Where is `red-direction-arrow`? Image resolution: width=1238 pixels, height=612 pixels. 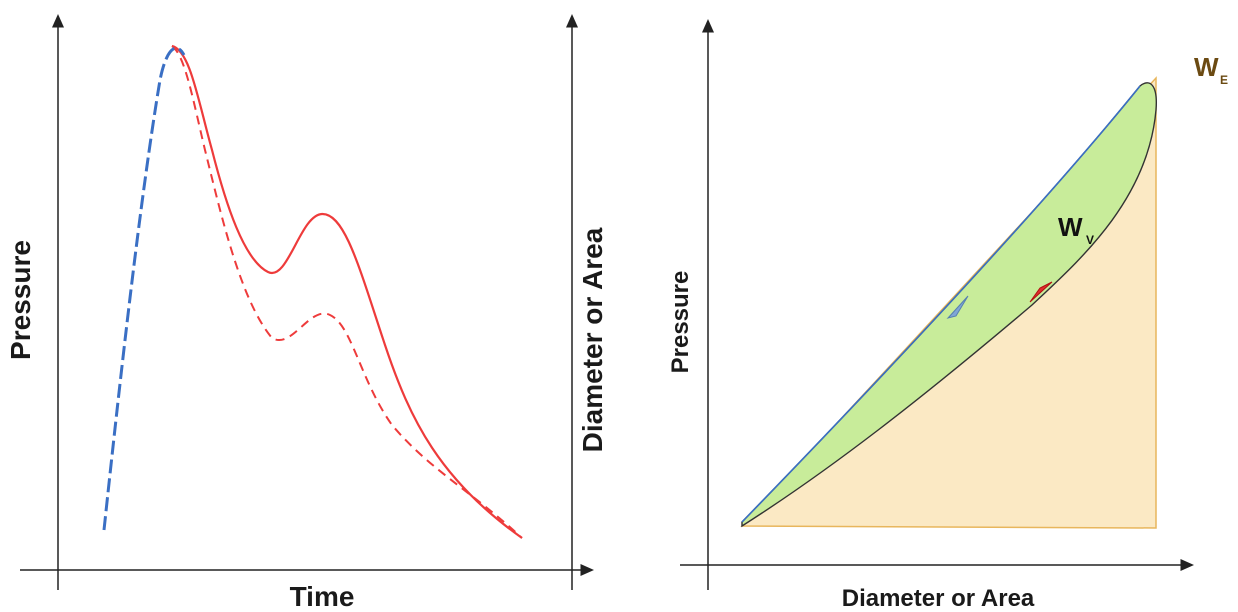 red-direction-arrow is located at coordinates (1041, 292).